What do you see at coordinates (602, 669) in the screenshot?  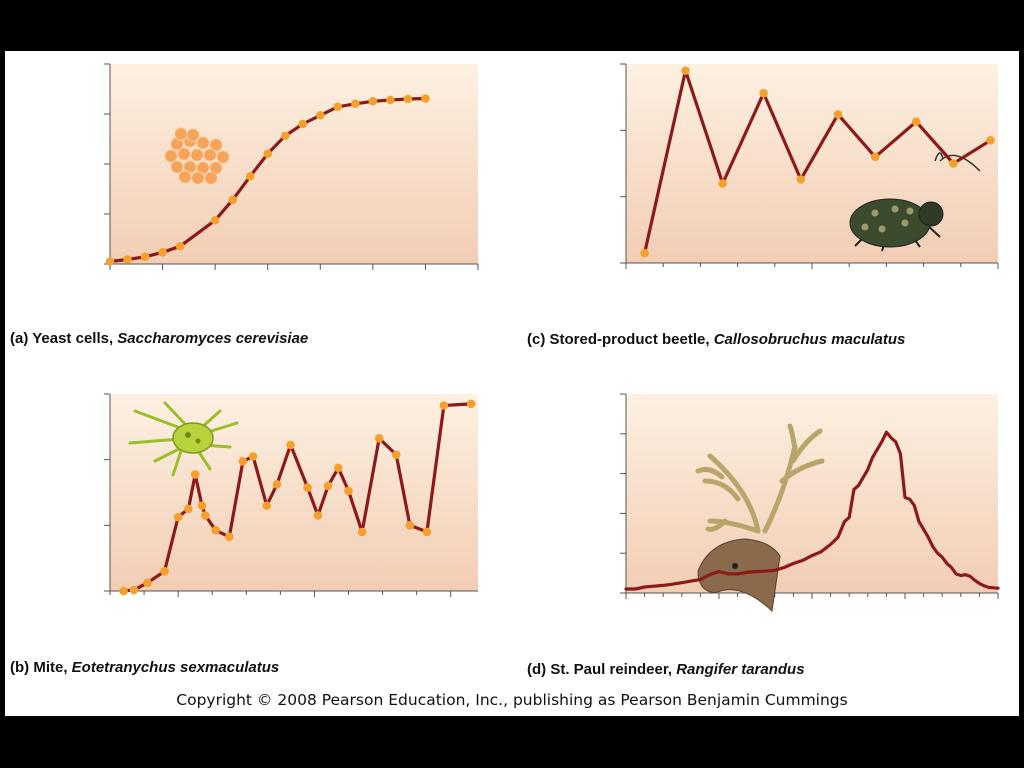 I see `caption-d-prefix: (d) St. Paul reindeer,` at bounding box center [602, 669].